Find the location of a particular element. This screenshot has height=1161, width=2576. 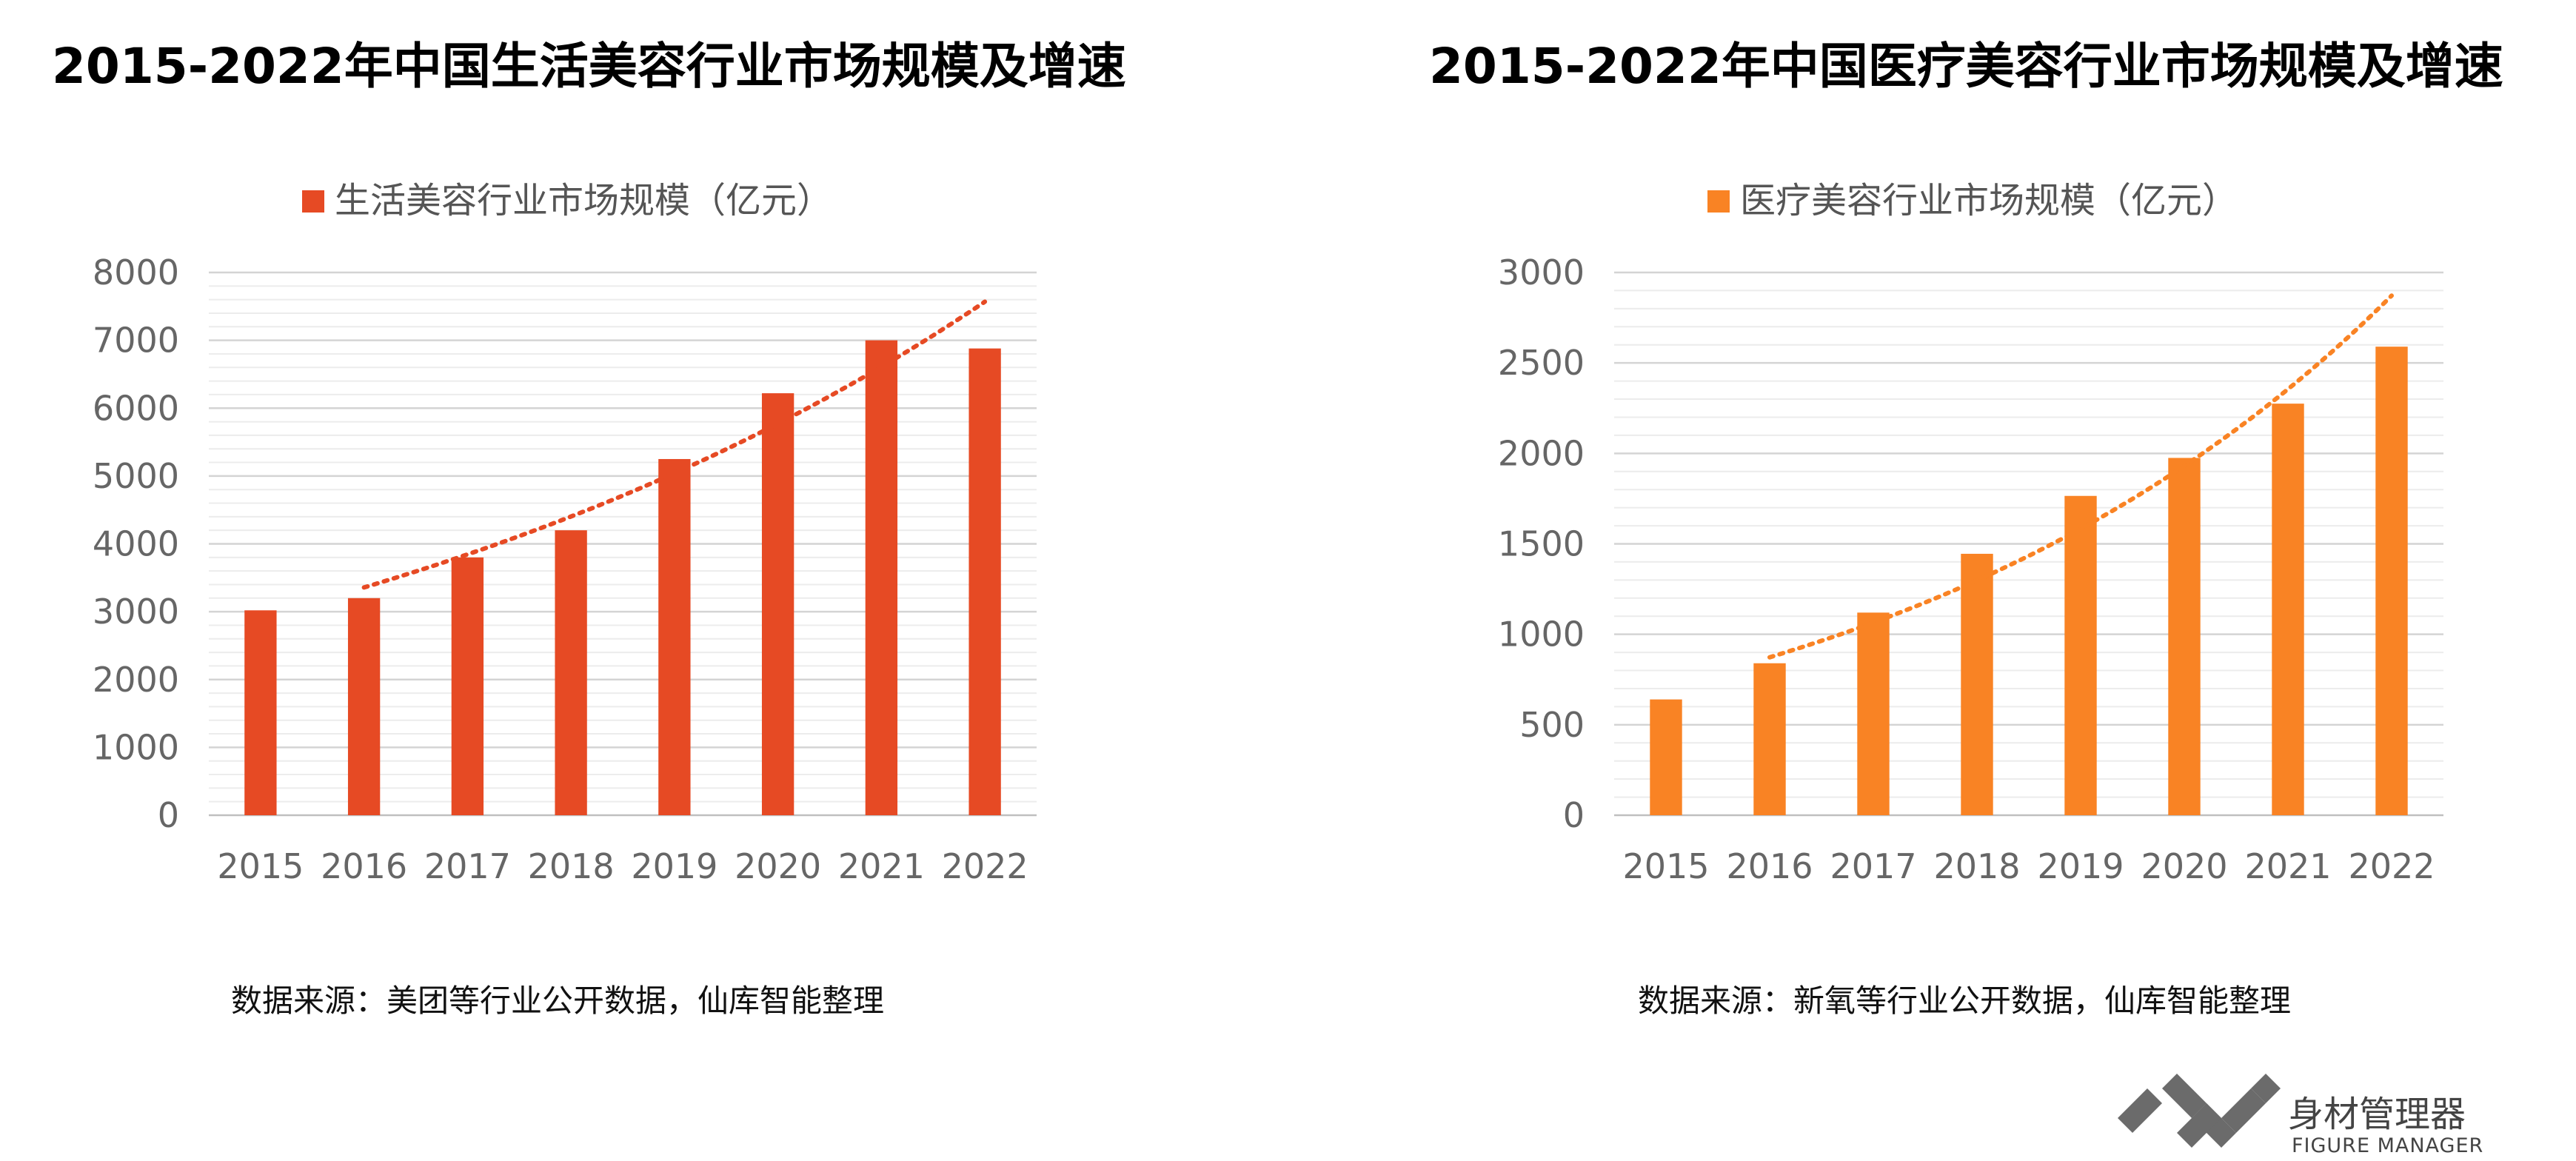

figure-manager-logo-icon is located at coordinates (2199, 1111).